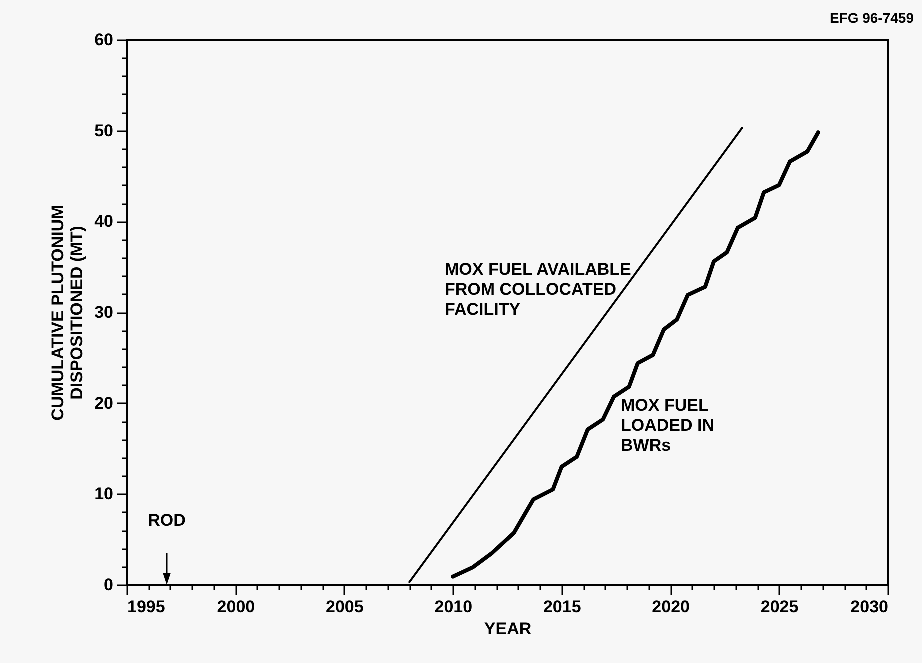 The height and width of the screenshot is (663, 922). I want to click on x-tick-label: 2005, so click(345, 607).